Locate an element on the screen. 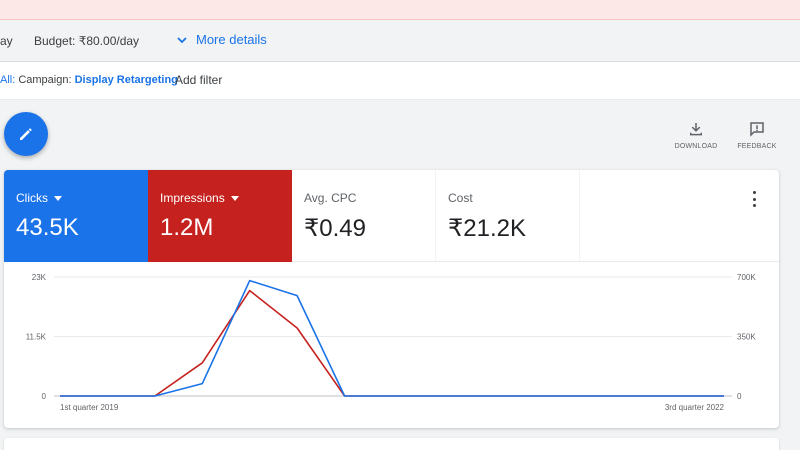  budget-text: Budget: ₹80.00/day is located at coordinates (87, 41).